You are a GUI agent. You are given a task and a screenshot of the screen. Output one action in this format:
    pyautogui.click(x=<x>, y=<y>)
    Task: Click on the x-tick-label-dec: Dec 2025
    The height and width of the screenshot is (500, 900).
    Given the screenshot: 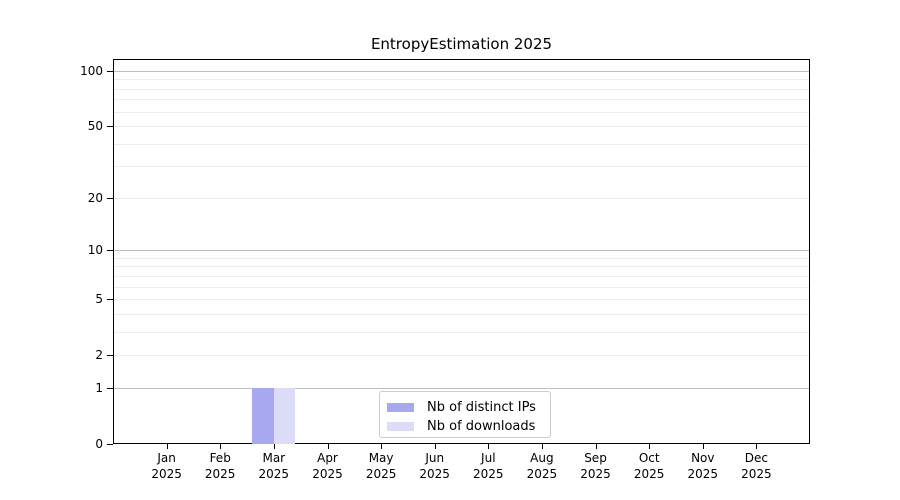 What is the action you would take?
    pyautogui.click(x=756, y=466)
    